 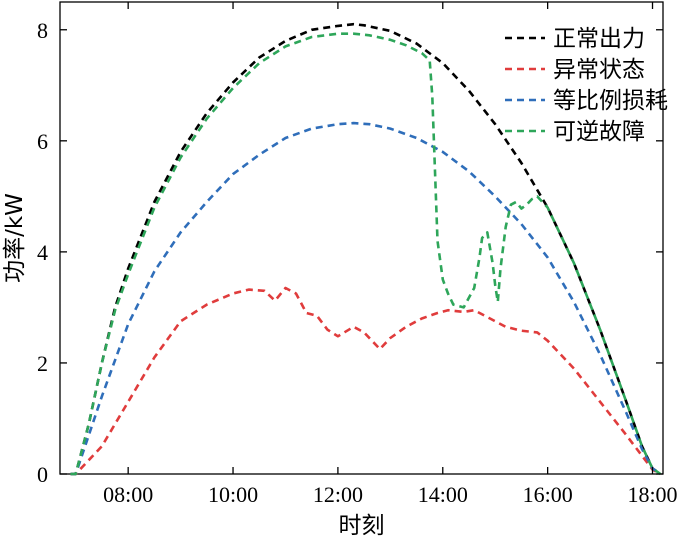 What do you see at coordinates (42, 252) in the screenshot?
I see `y-tick-label: 4` at bounding box center [42, 252].